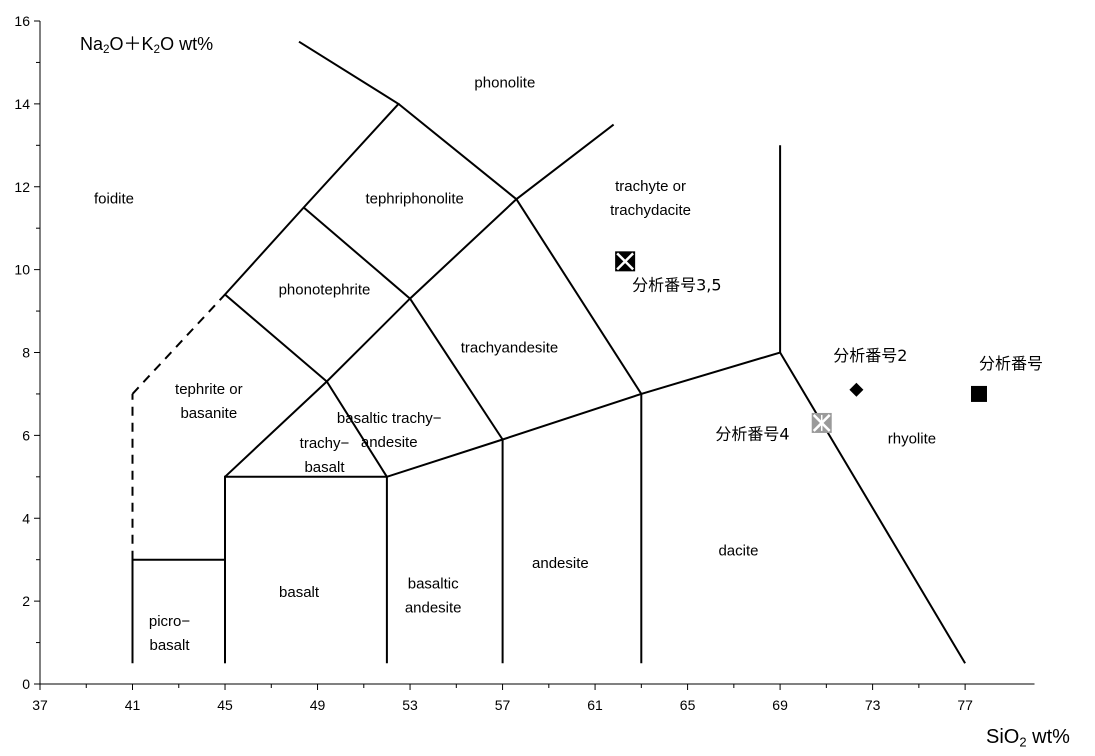 The height and width of the screenshot is (756, 1095). I want to click on point-label: 分析番号3,5, so click(676, 284).